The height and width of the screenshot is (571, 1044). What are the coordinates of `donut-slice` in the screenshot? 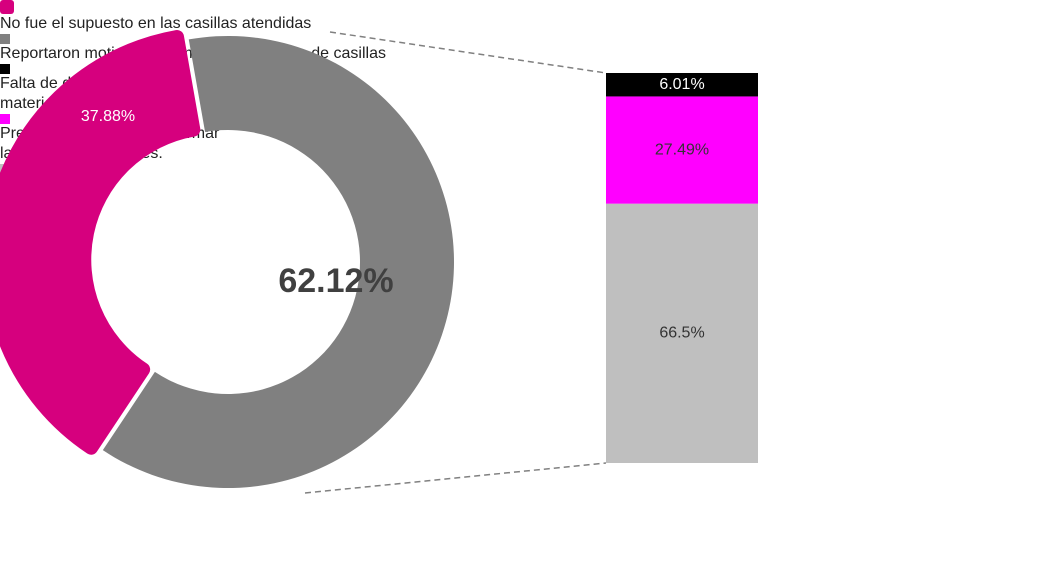 It's located at (100, 242).